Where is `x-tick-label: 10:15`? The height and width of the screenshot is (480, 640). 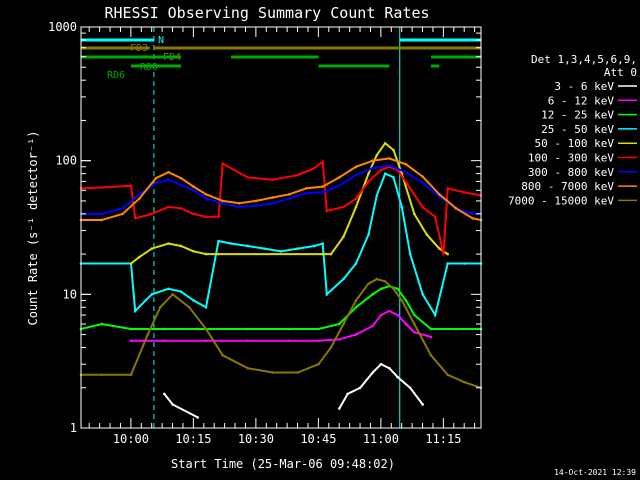
x-tick-label: 10:15 is located at coordinates (193, 439).